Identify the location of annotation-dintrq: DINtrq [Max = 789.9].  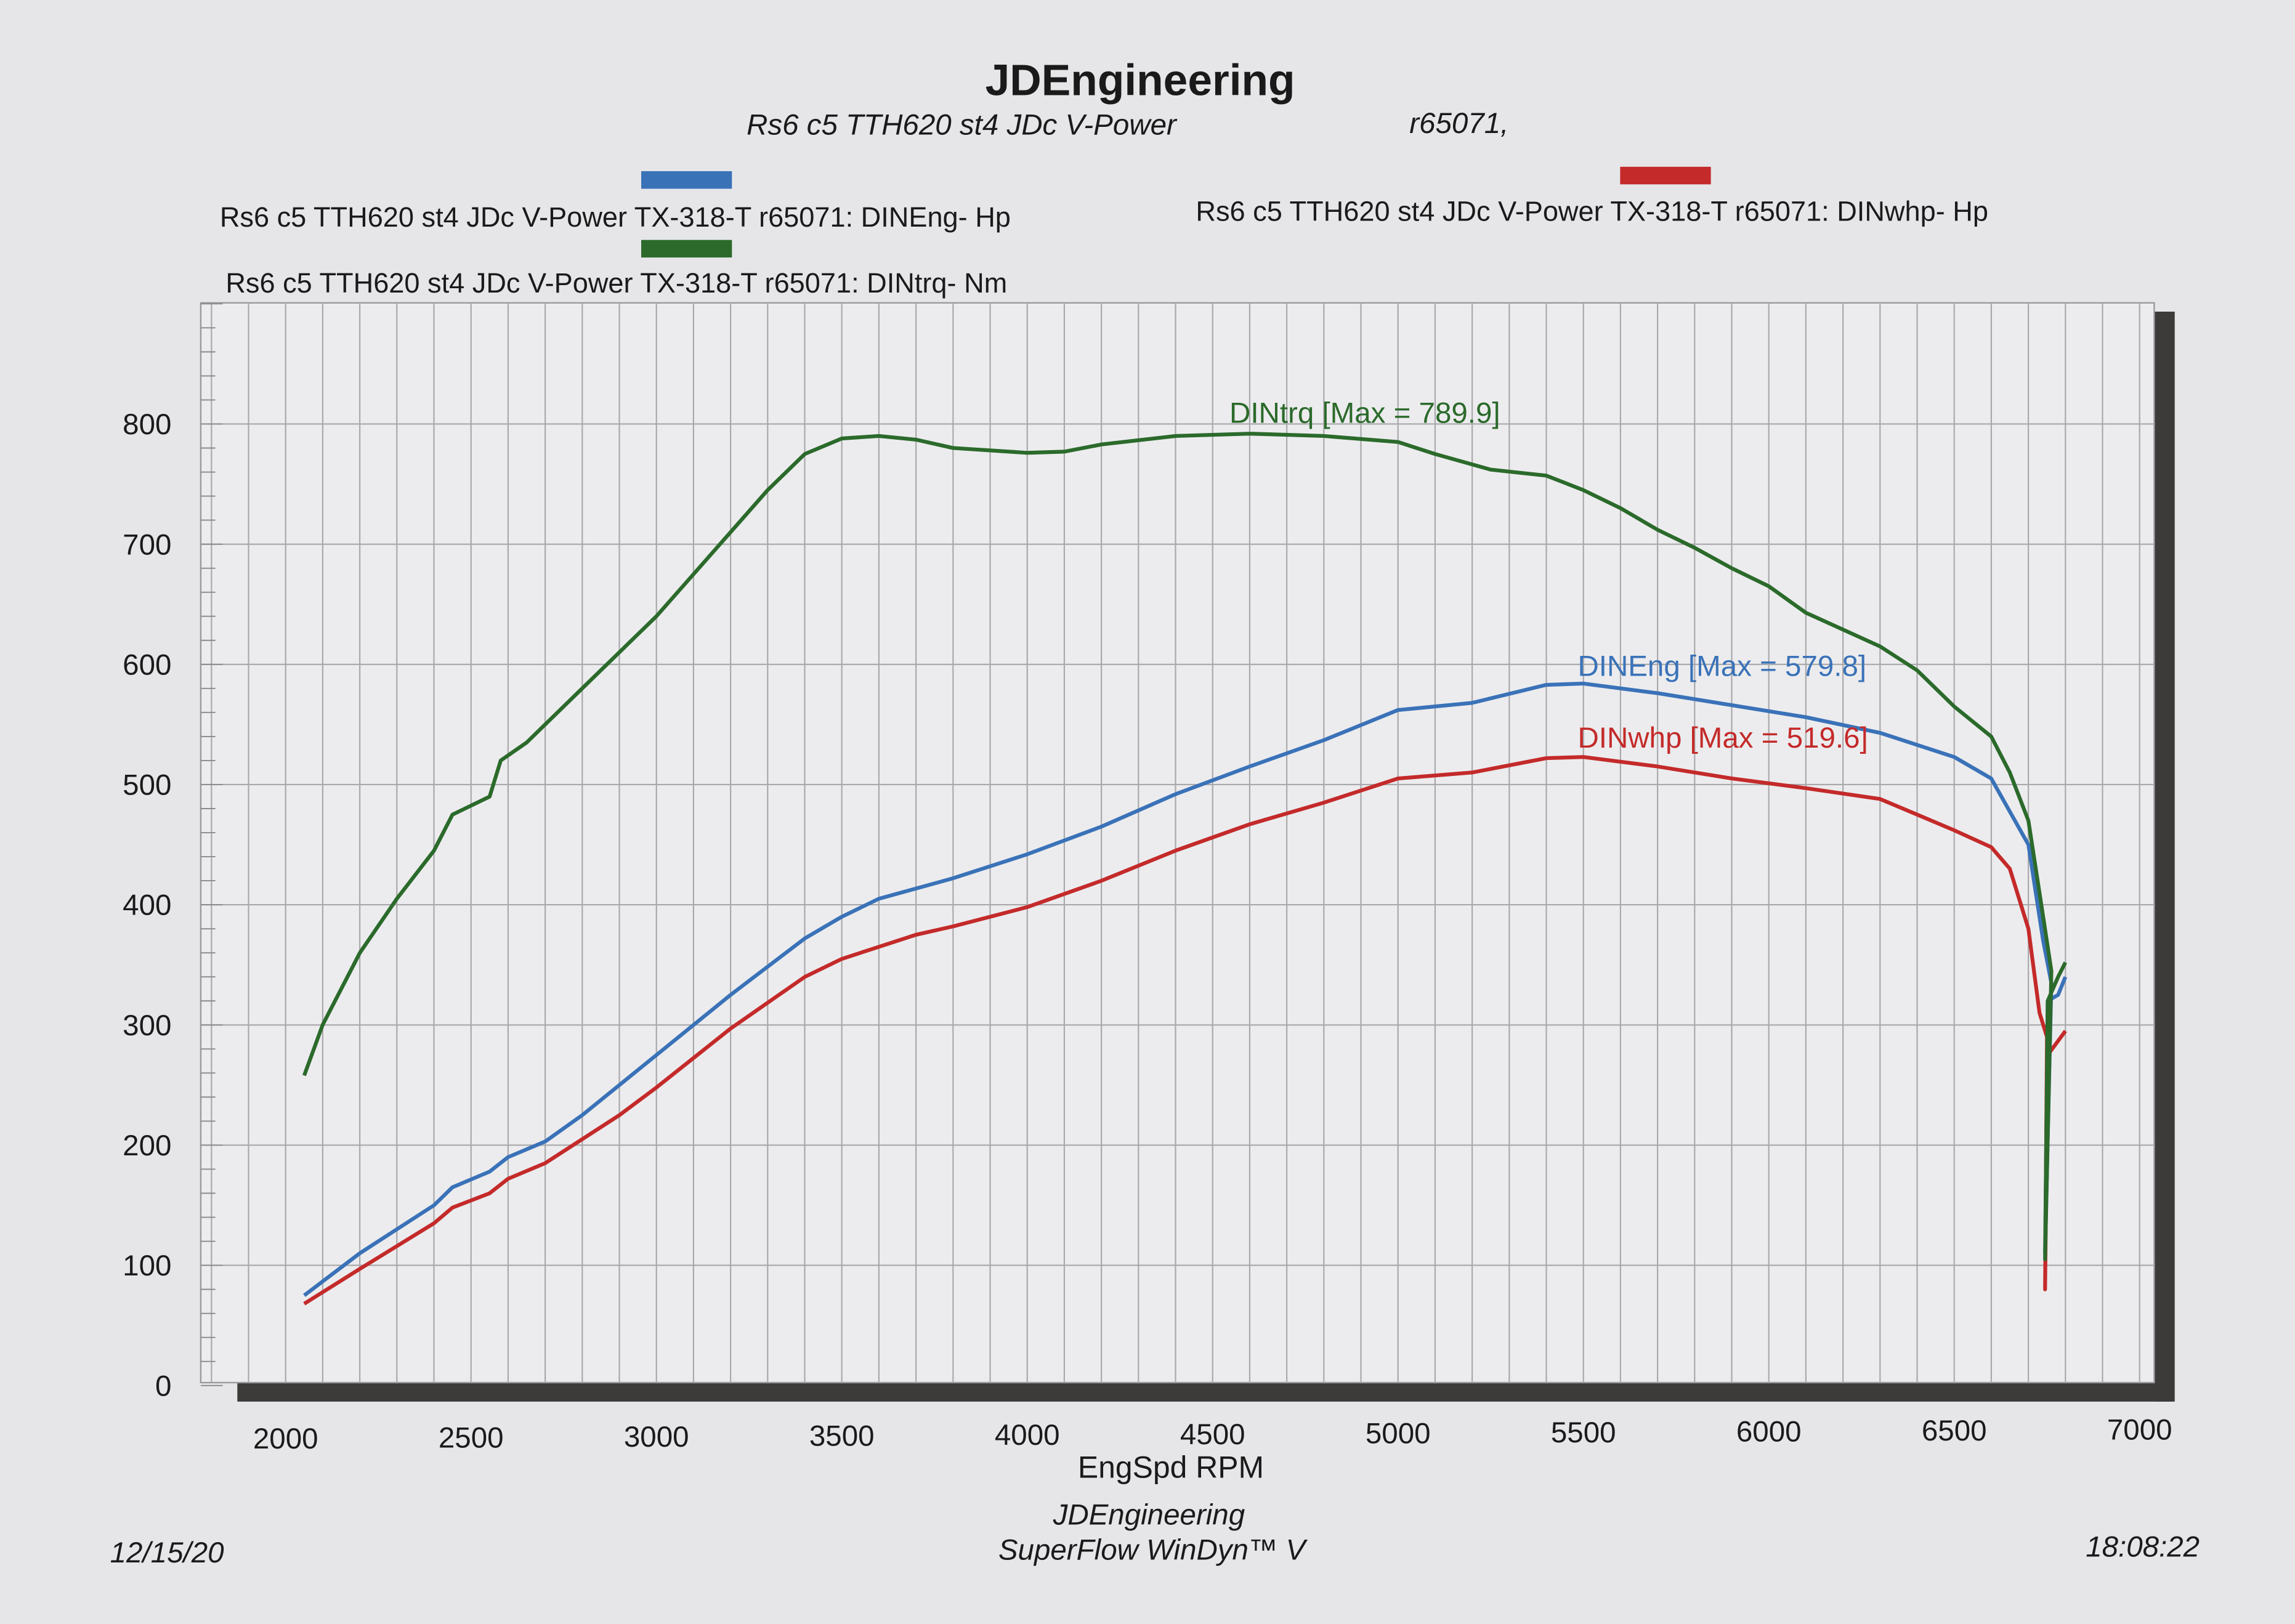
(1364, 413).